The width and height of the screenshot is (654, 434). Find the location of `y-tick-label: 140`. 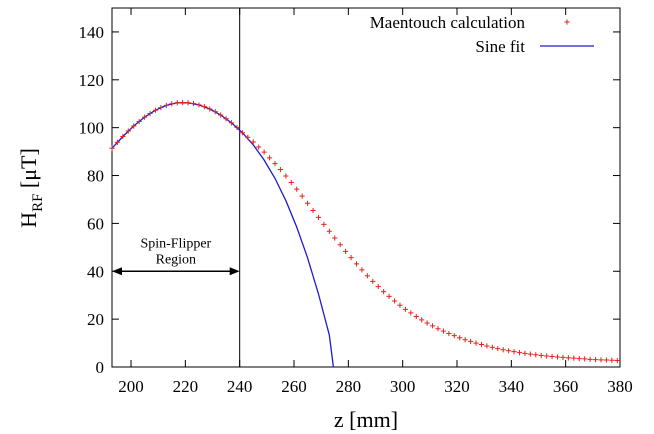

y-tick-label: 140 is located at coordinates (92, 32).